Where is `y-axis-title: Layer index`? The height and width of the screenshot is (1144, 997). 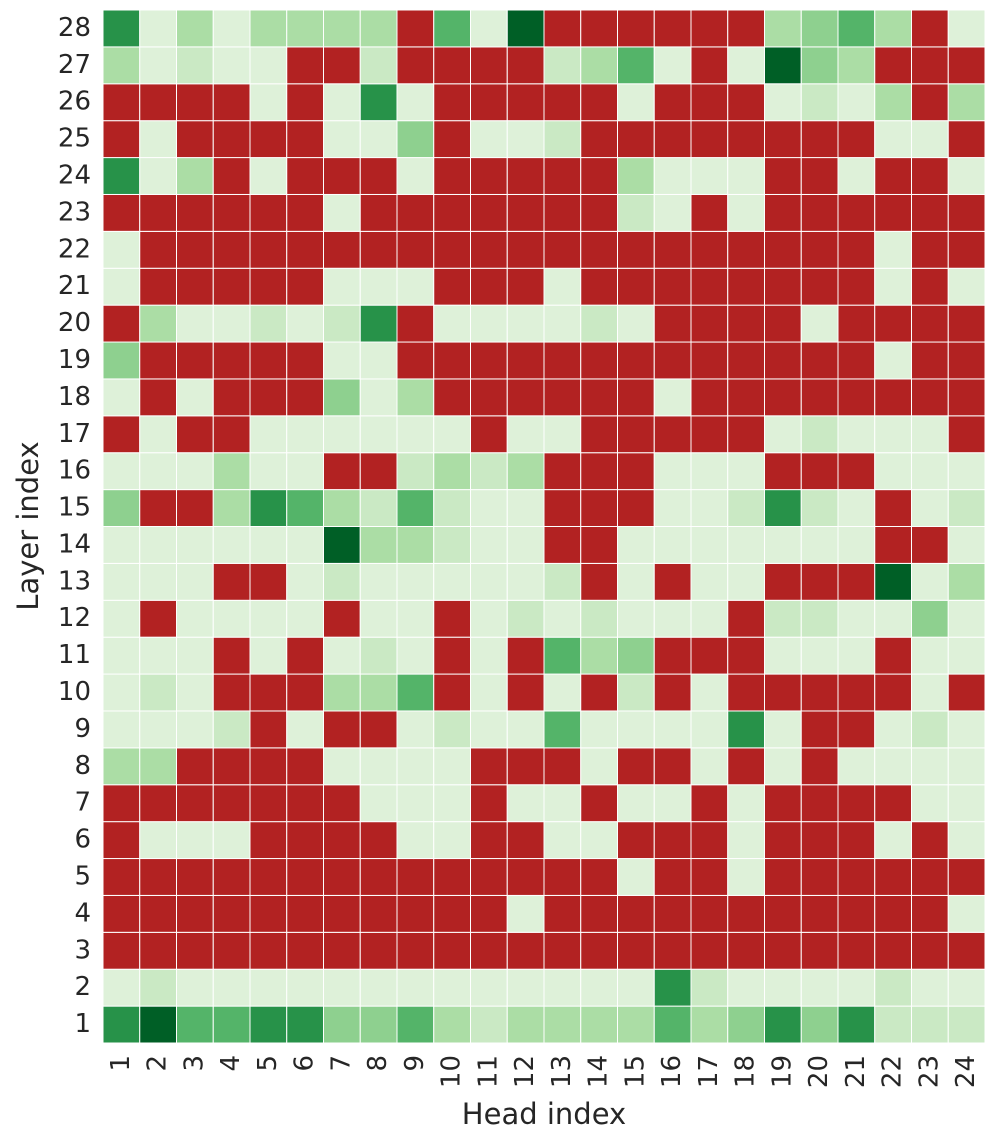
y-axis-title: Layer index is located at coordinates (28, 525).